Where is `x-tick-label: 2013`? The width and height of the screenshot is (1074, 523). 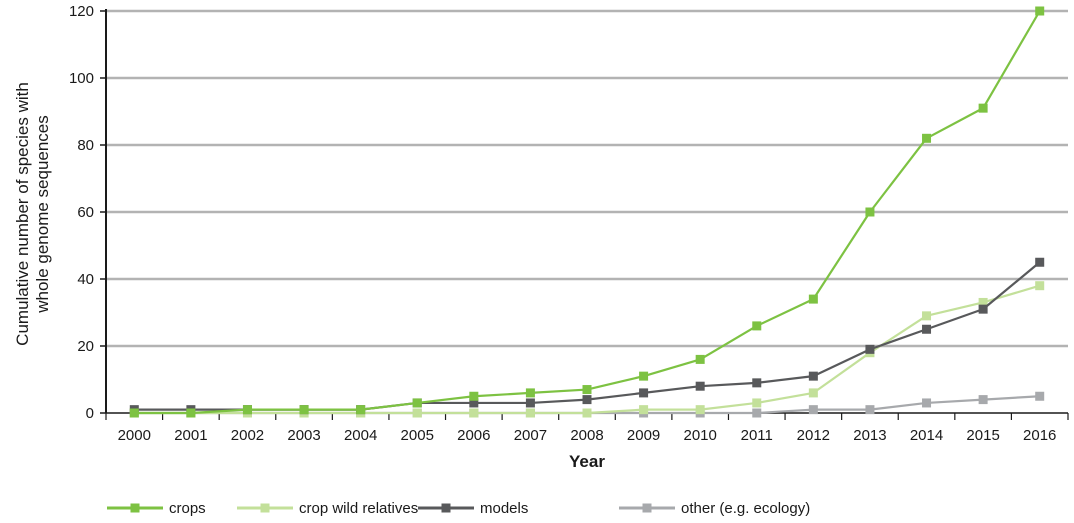
x-tick-label: 2013 is located at coordinates (869, 435).